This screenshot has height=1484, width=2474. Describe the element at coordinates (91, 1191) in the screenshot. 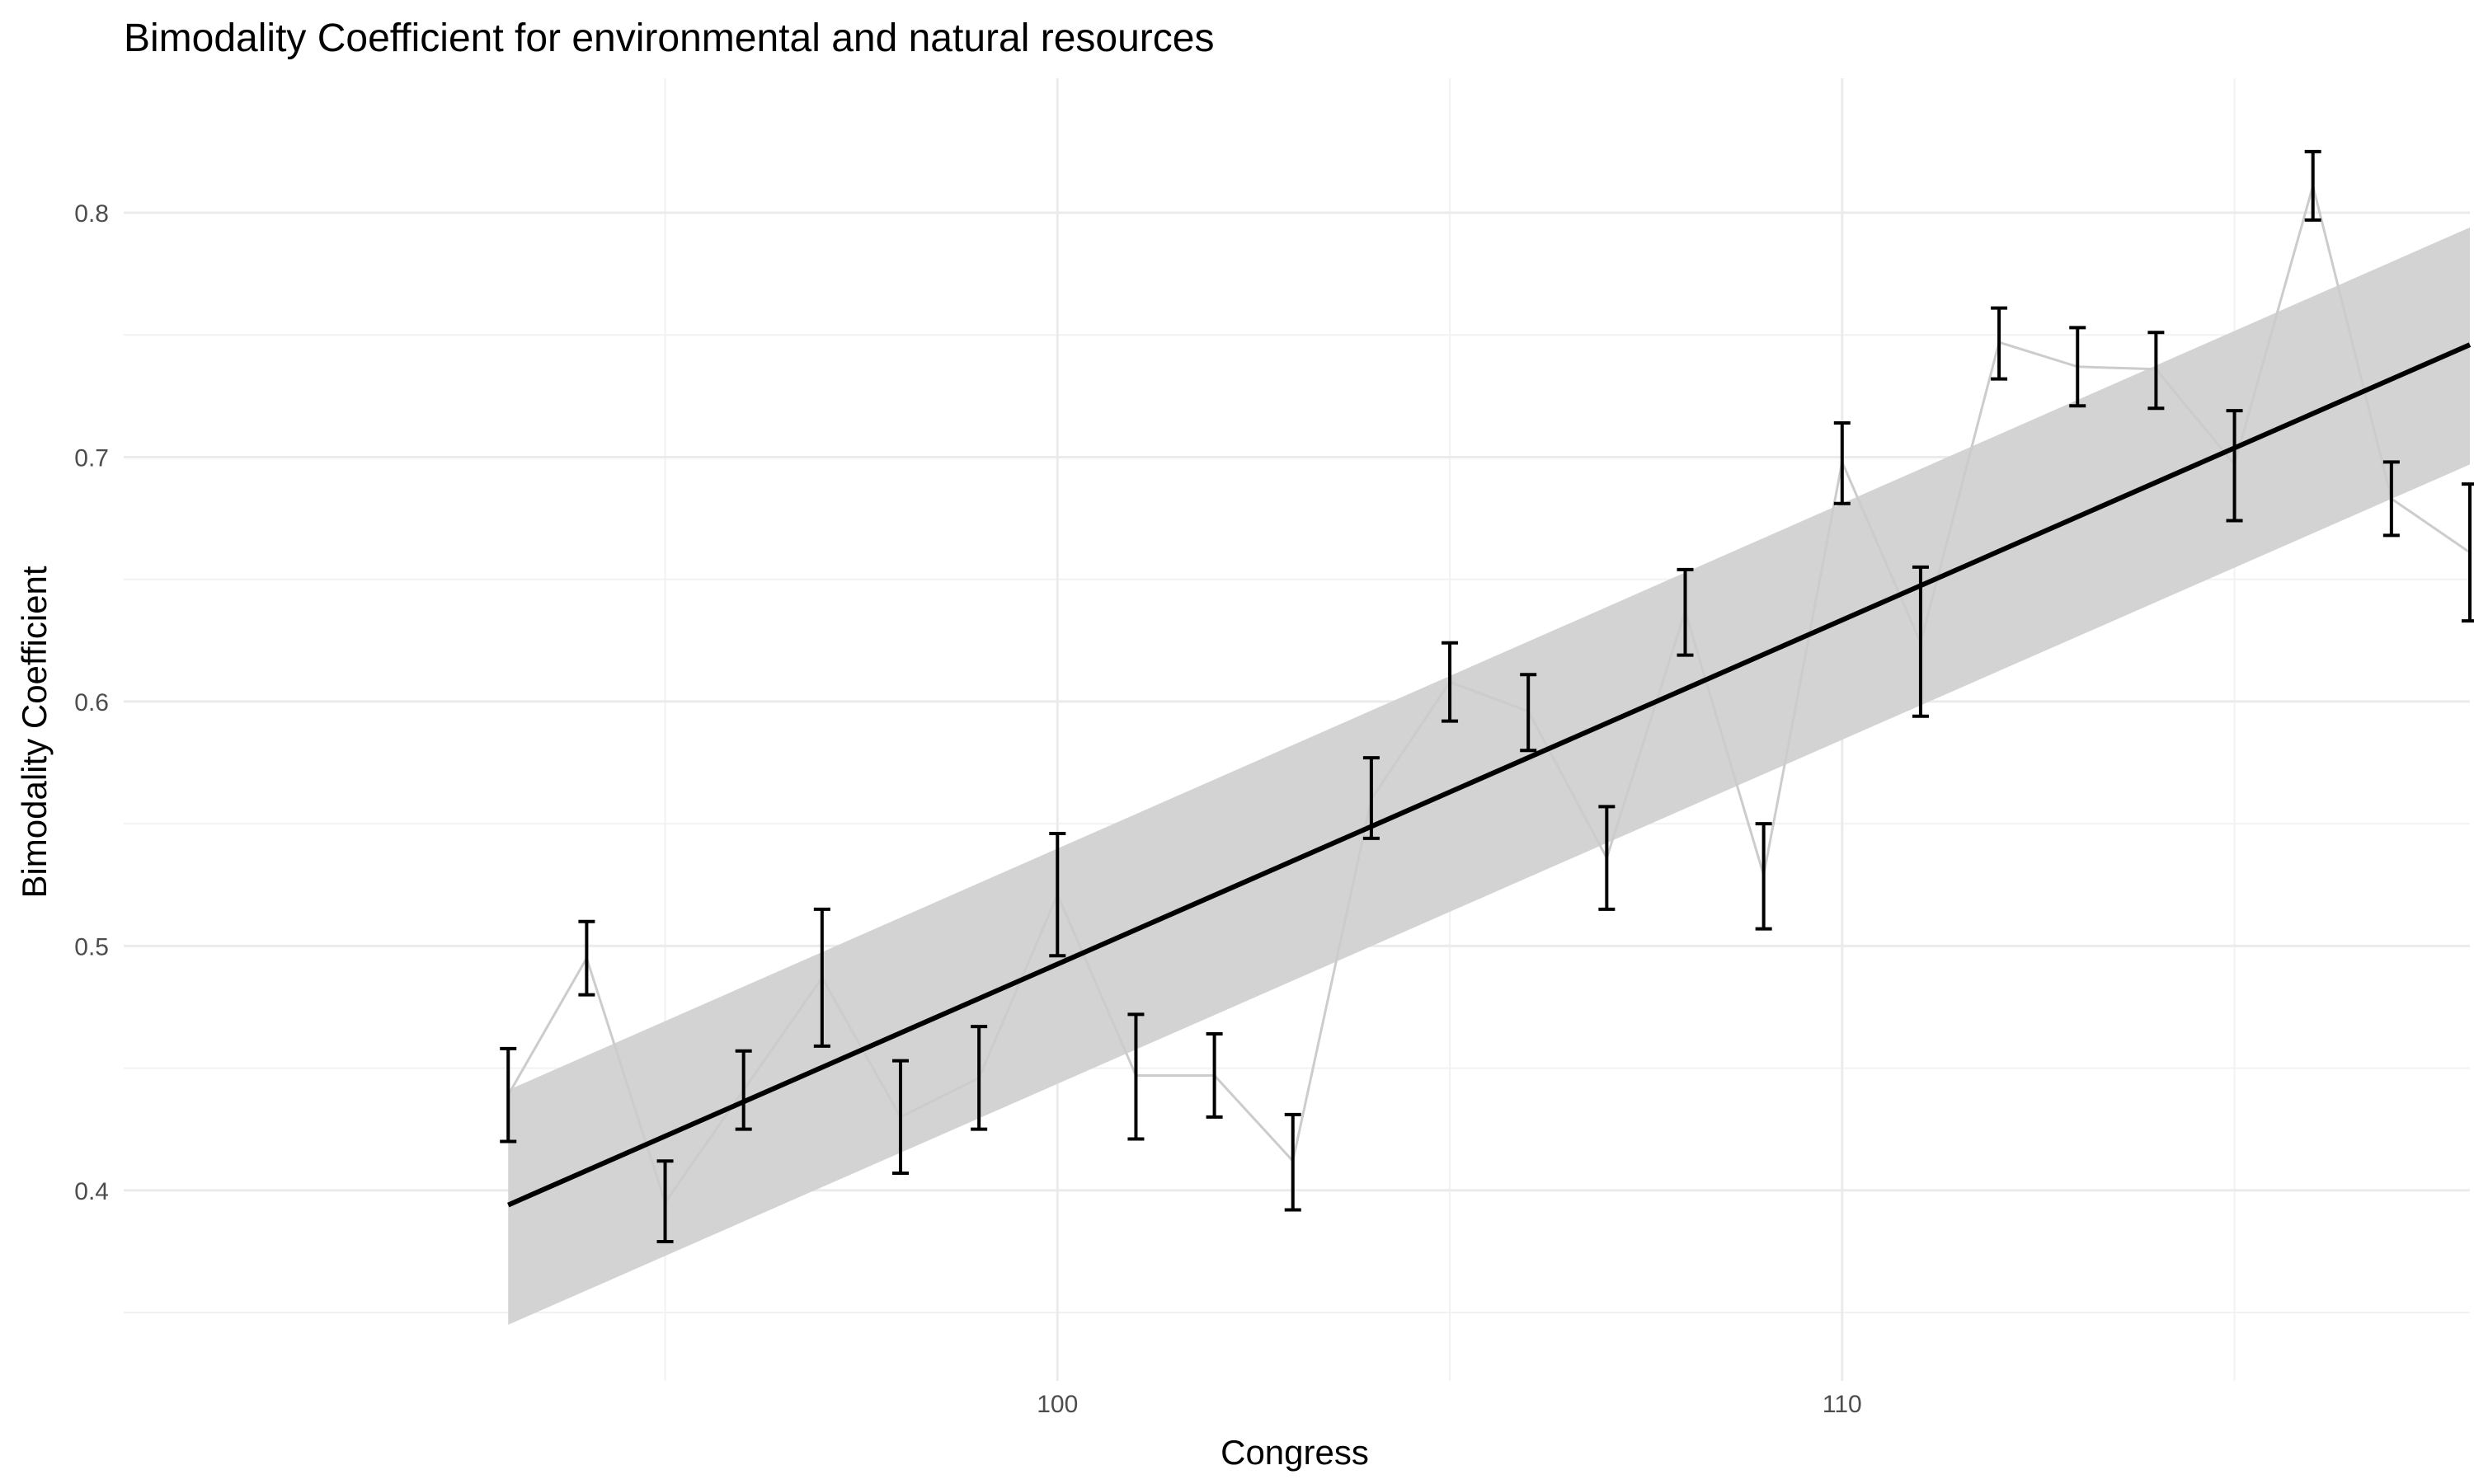

I see `y-tick-label: 0.4` at that location.